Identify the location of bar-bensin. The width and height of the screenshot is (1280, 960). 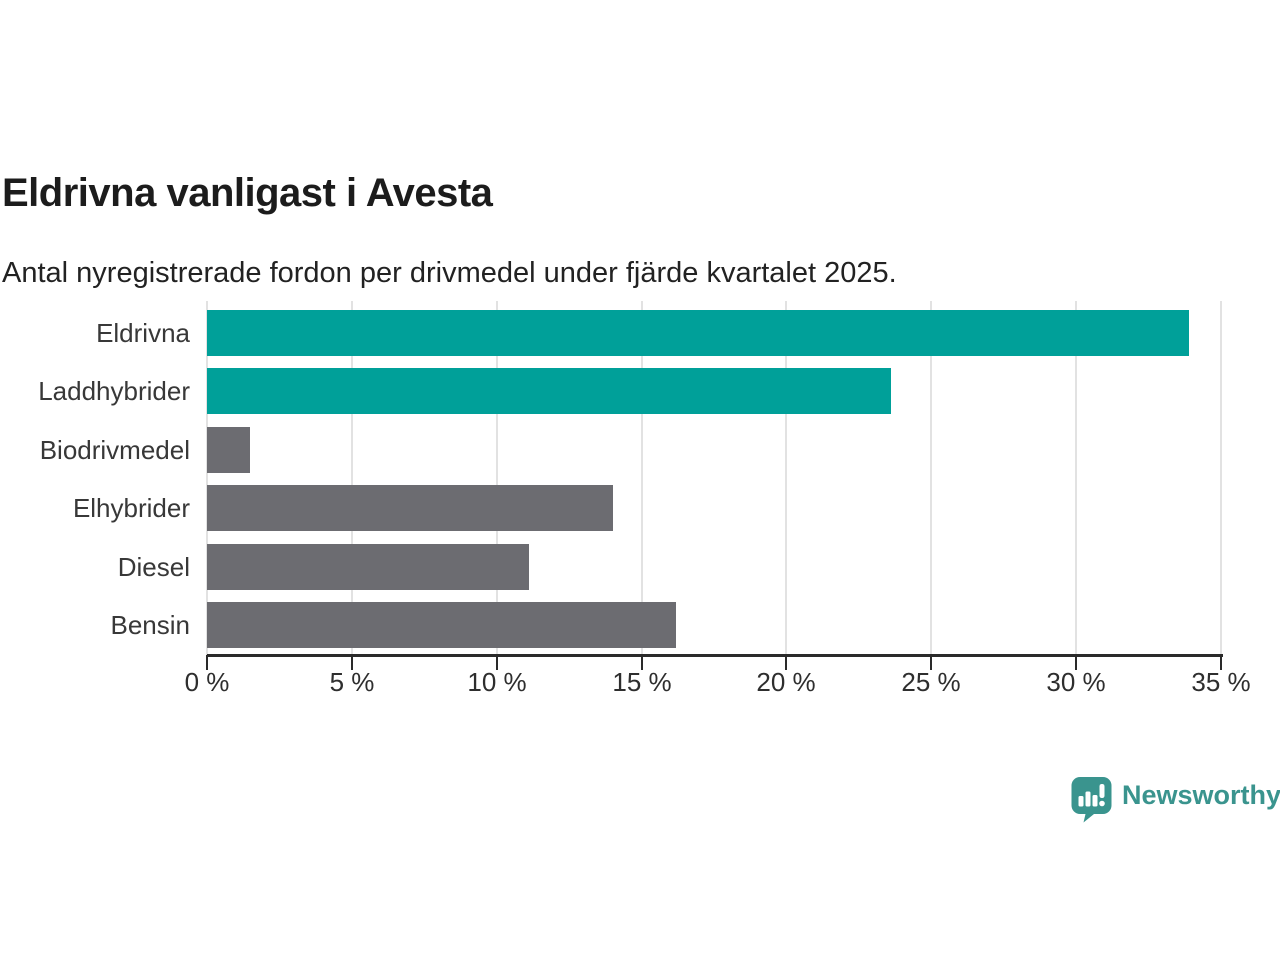
(441, 625).